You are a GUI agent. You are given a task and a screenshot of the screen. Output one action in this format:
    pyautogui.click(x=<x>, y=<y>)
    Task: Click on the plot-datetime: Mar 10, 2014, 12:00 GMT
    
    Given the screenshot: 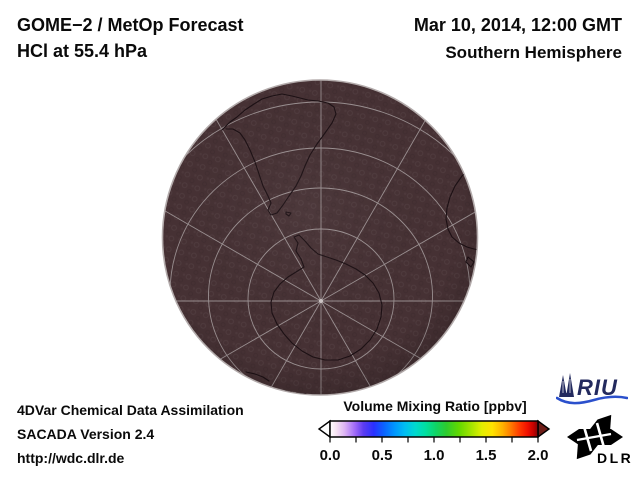 What is the action you would take?
    pyautogui.click(x=517, y=25)
    